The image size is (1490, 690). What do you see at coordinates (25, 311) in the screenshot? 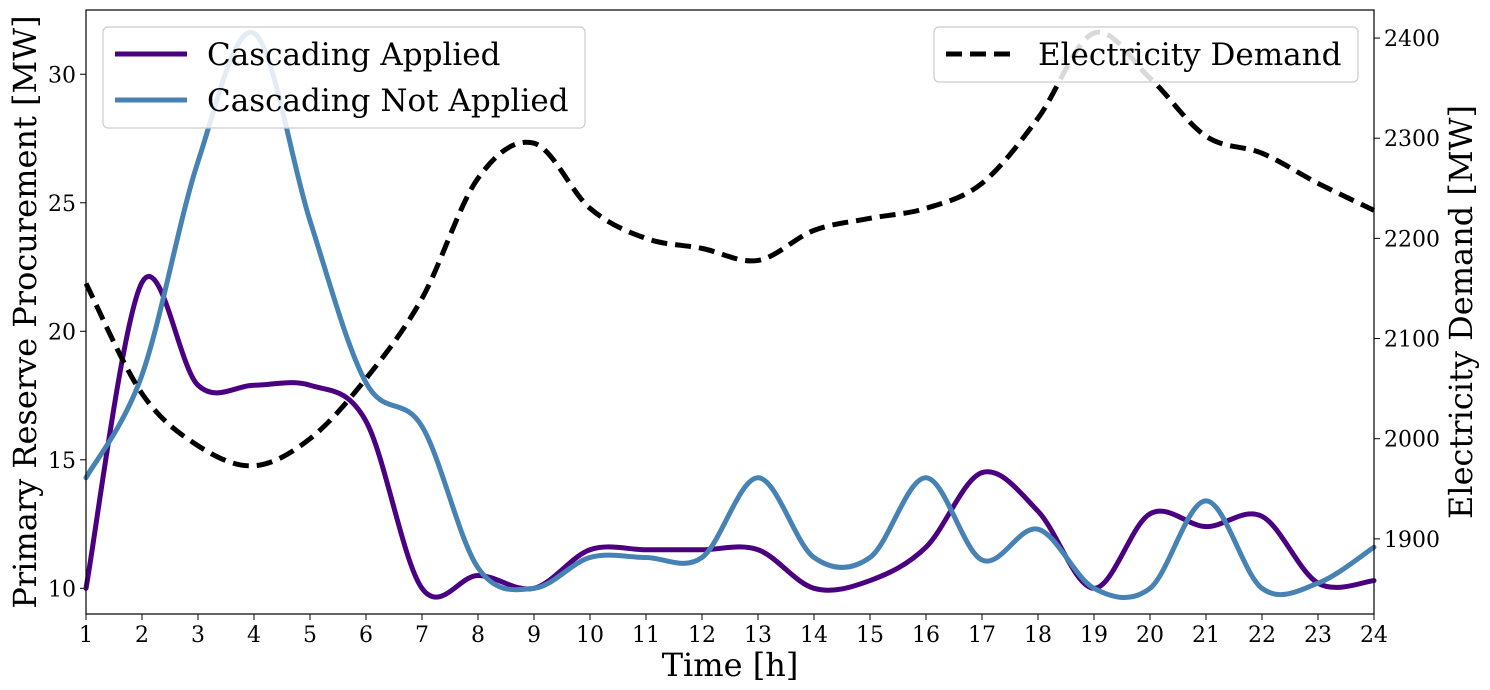
I see `y-axis-label-left: Primary Reserve Procurement [MW]` at bounding box center [25, 311].